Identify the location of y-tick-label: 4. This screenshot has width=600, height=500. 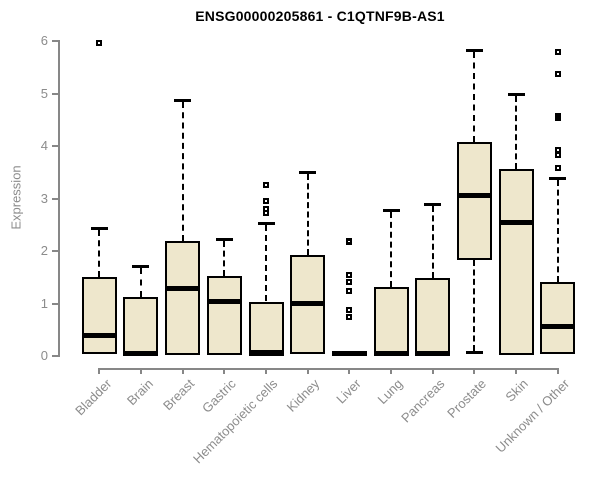
(44, 145).